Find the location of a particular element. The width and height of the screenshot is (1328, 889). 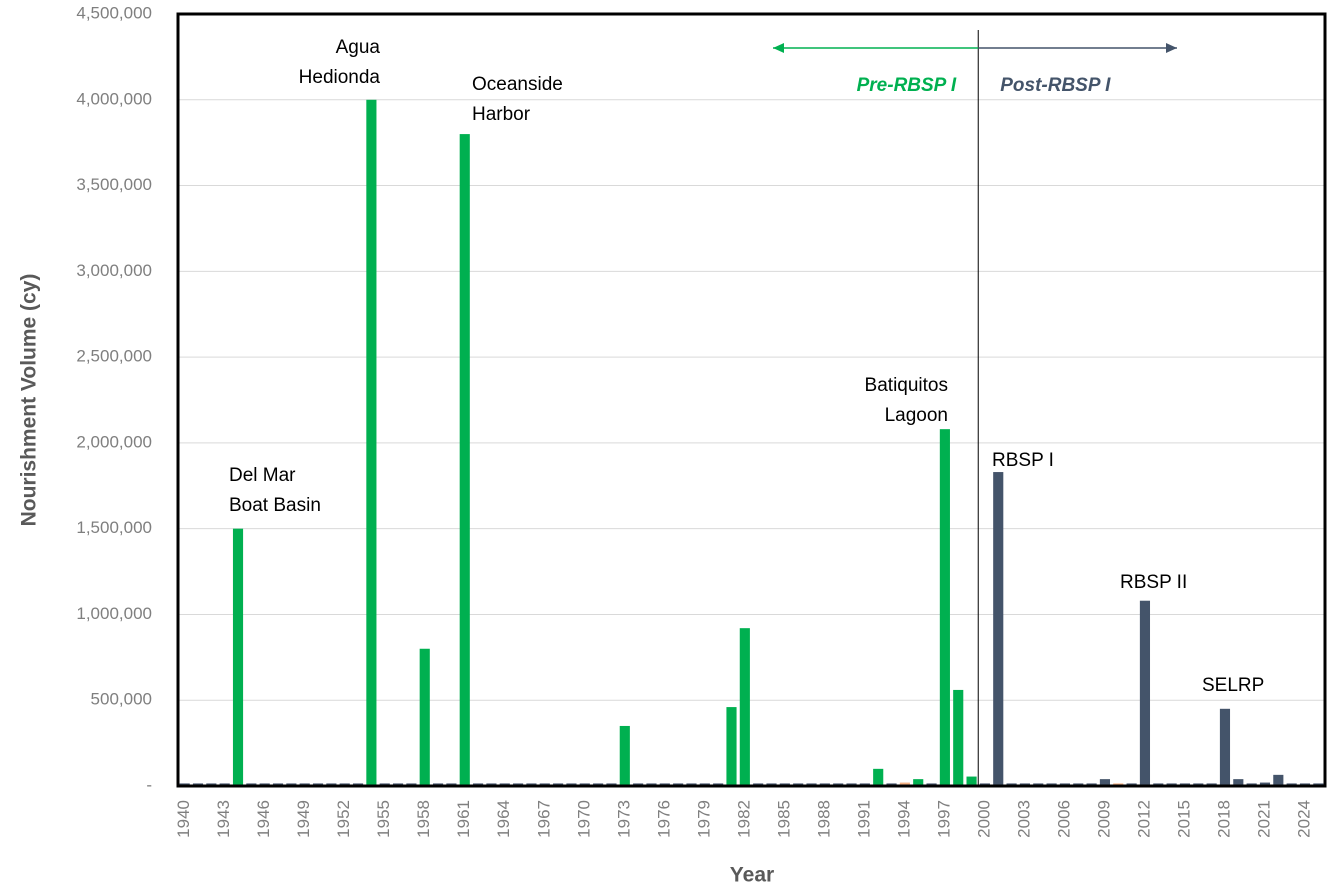

annotation: Oceanside is located at coordinates (517, 84).